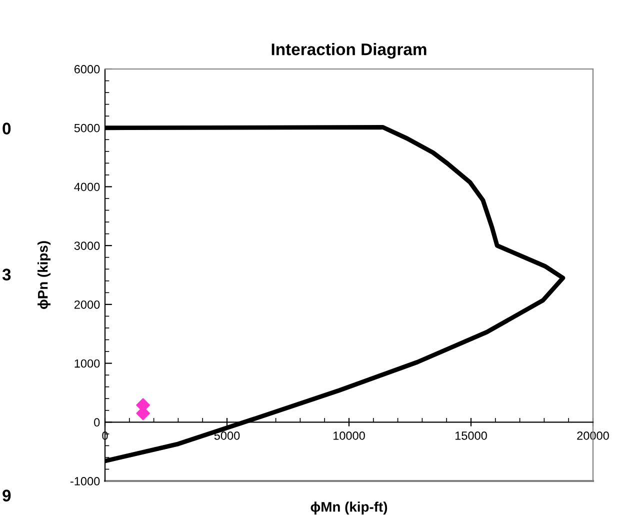 This screenshot has width=637, height=515. What do you see at coordinates (471, 435) in the screenshot?
I see `x-tick-label: 15000` at bounding box center [471, 435].